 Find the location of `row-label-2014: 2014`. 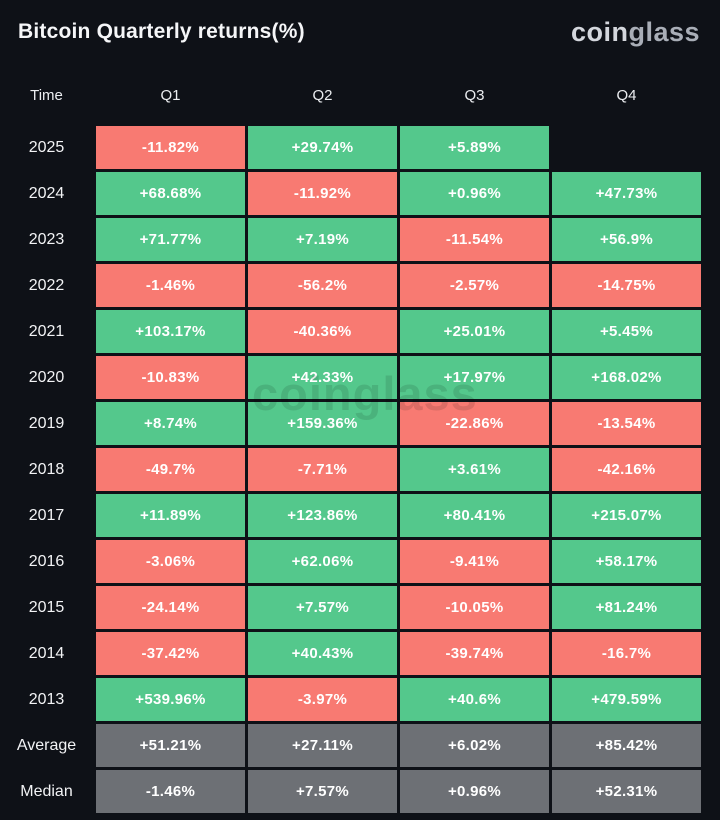

row-label-2014: 2014 is located at coordinates (46, 653).